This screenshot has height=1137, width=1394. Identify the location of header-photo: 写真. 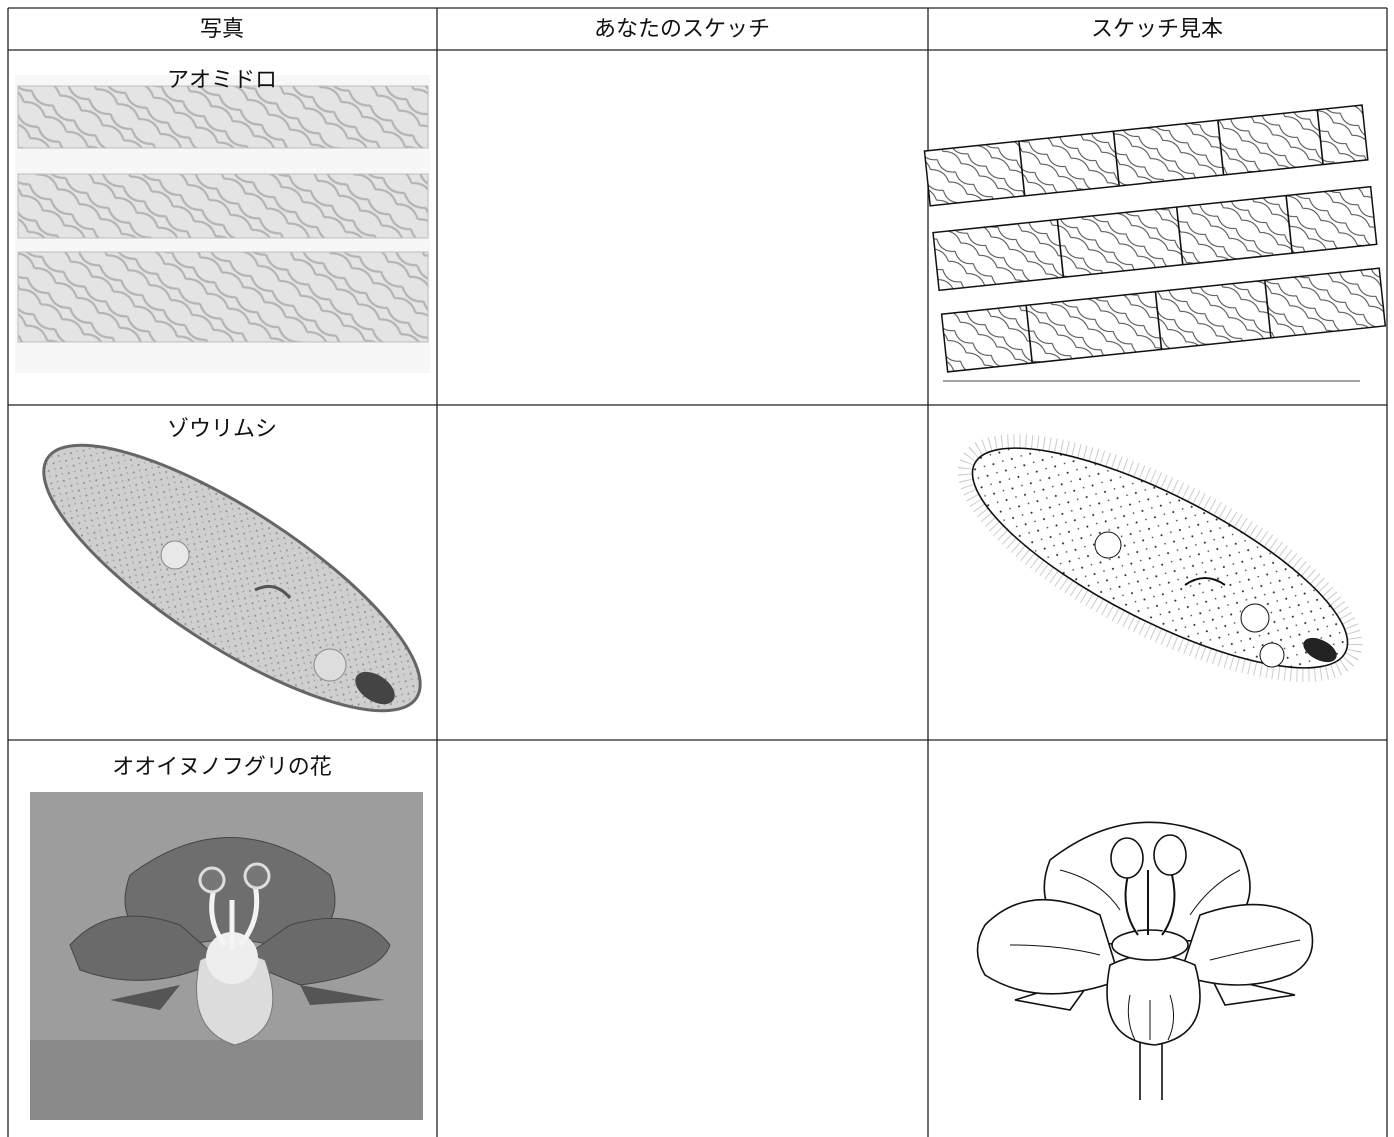
(222, 29).